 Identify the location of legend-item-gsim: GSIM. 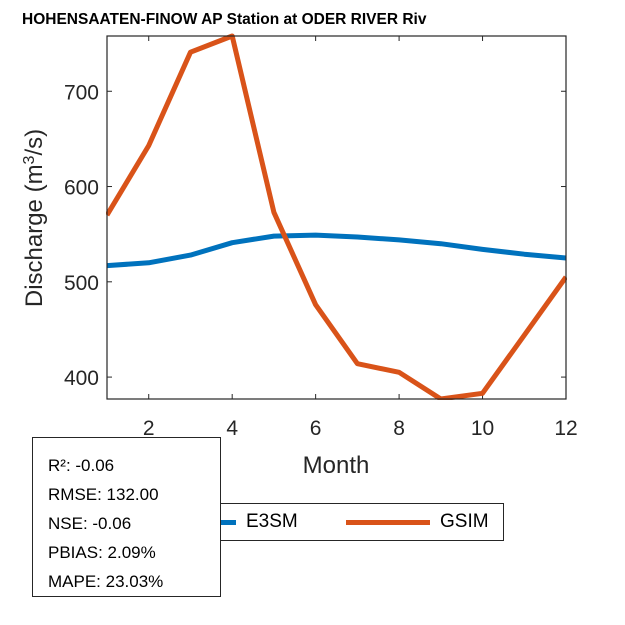
(417, 522).